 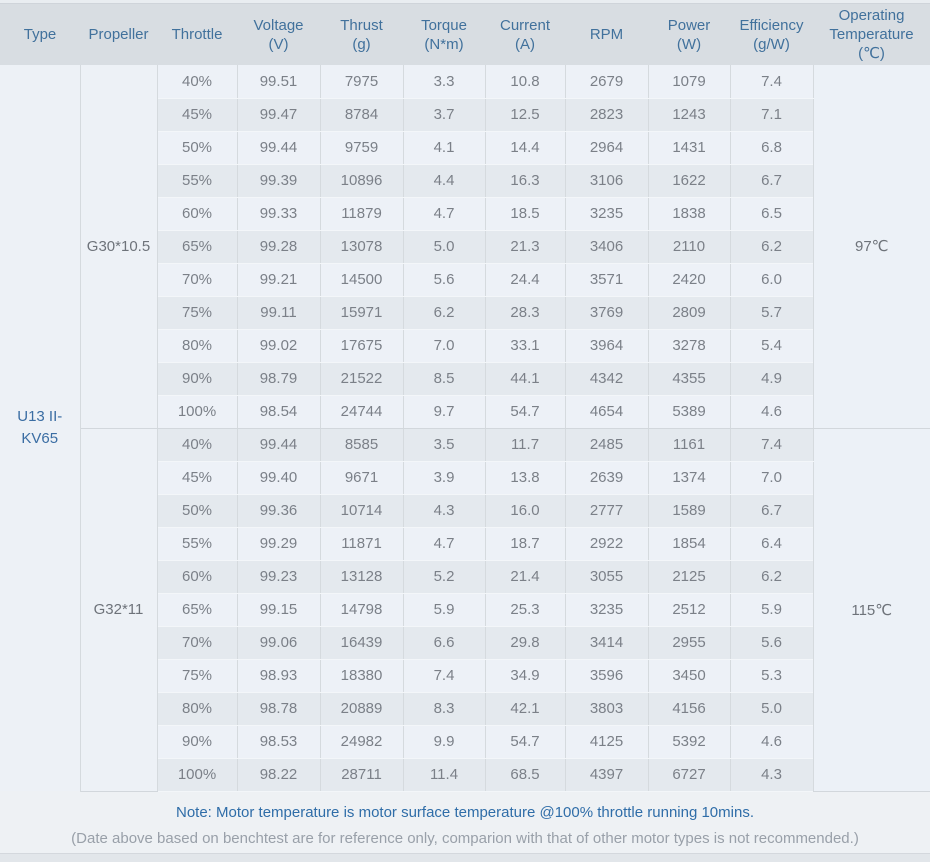 I want to click on current-cell: 16.3, so click(x=525, y=181).